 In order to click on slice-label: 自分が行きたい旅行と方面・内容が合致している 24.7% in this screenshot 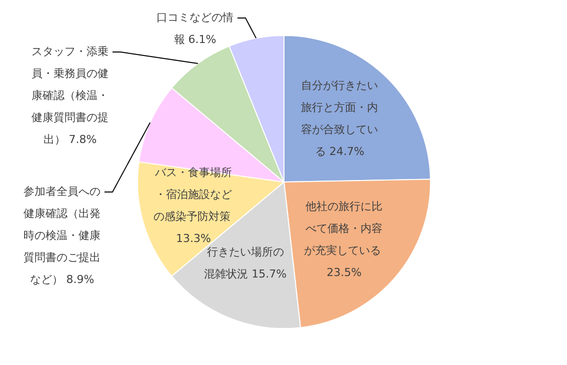, I will do `click(339, 118)`.